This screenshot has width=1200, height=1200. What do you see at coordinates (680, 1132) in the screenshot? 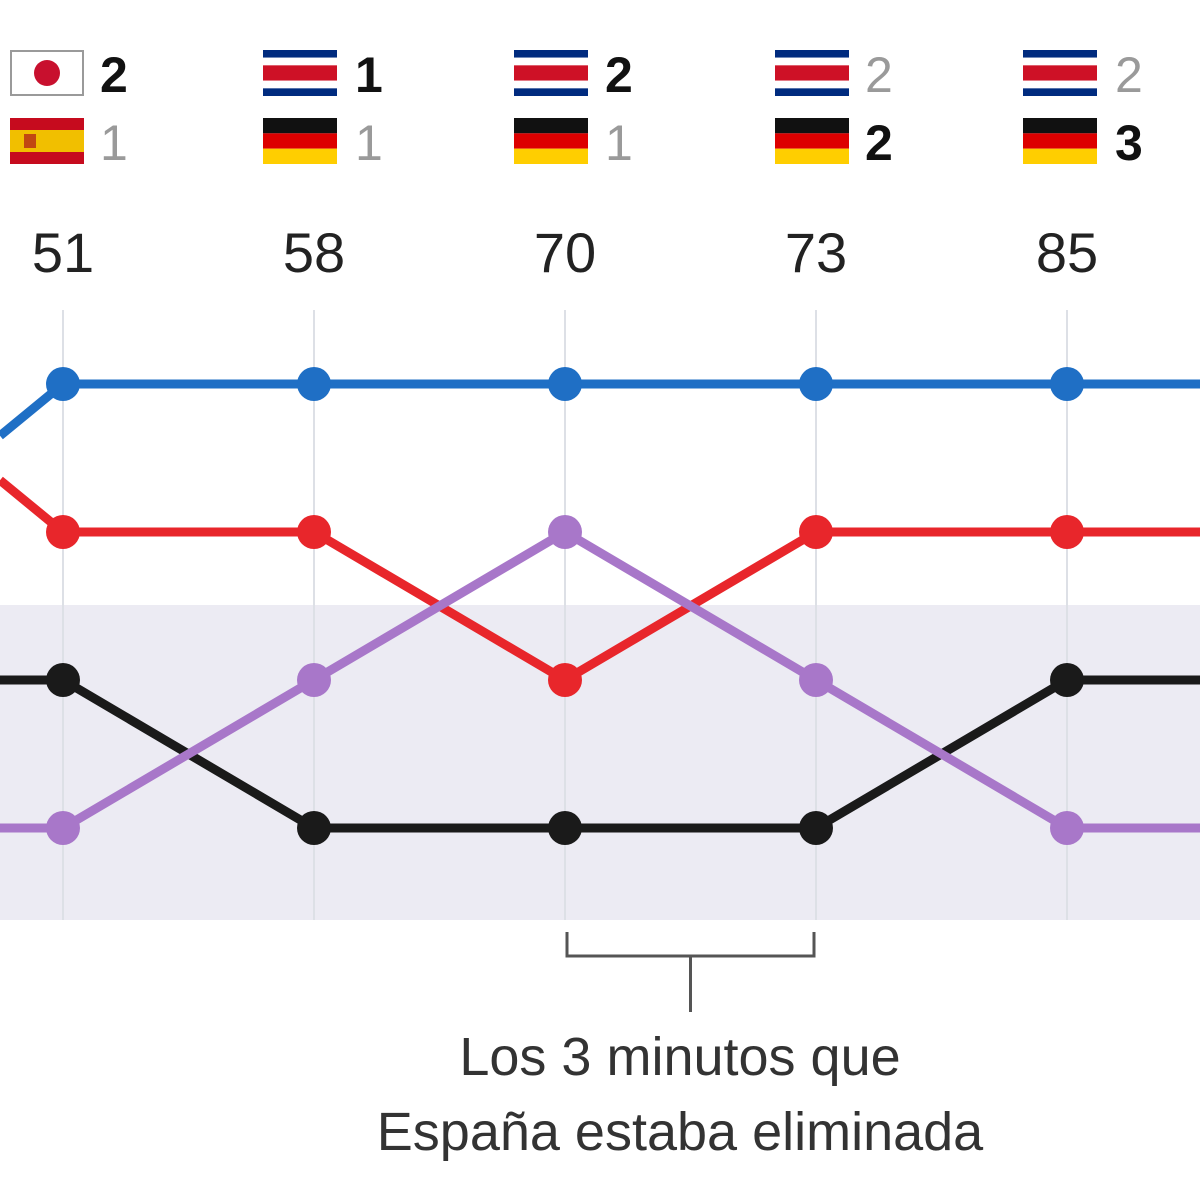
I see `annotation-line-2: España estaba eliminada` at bounding box center [680, 1132].